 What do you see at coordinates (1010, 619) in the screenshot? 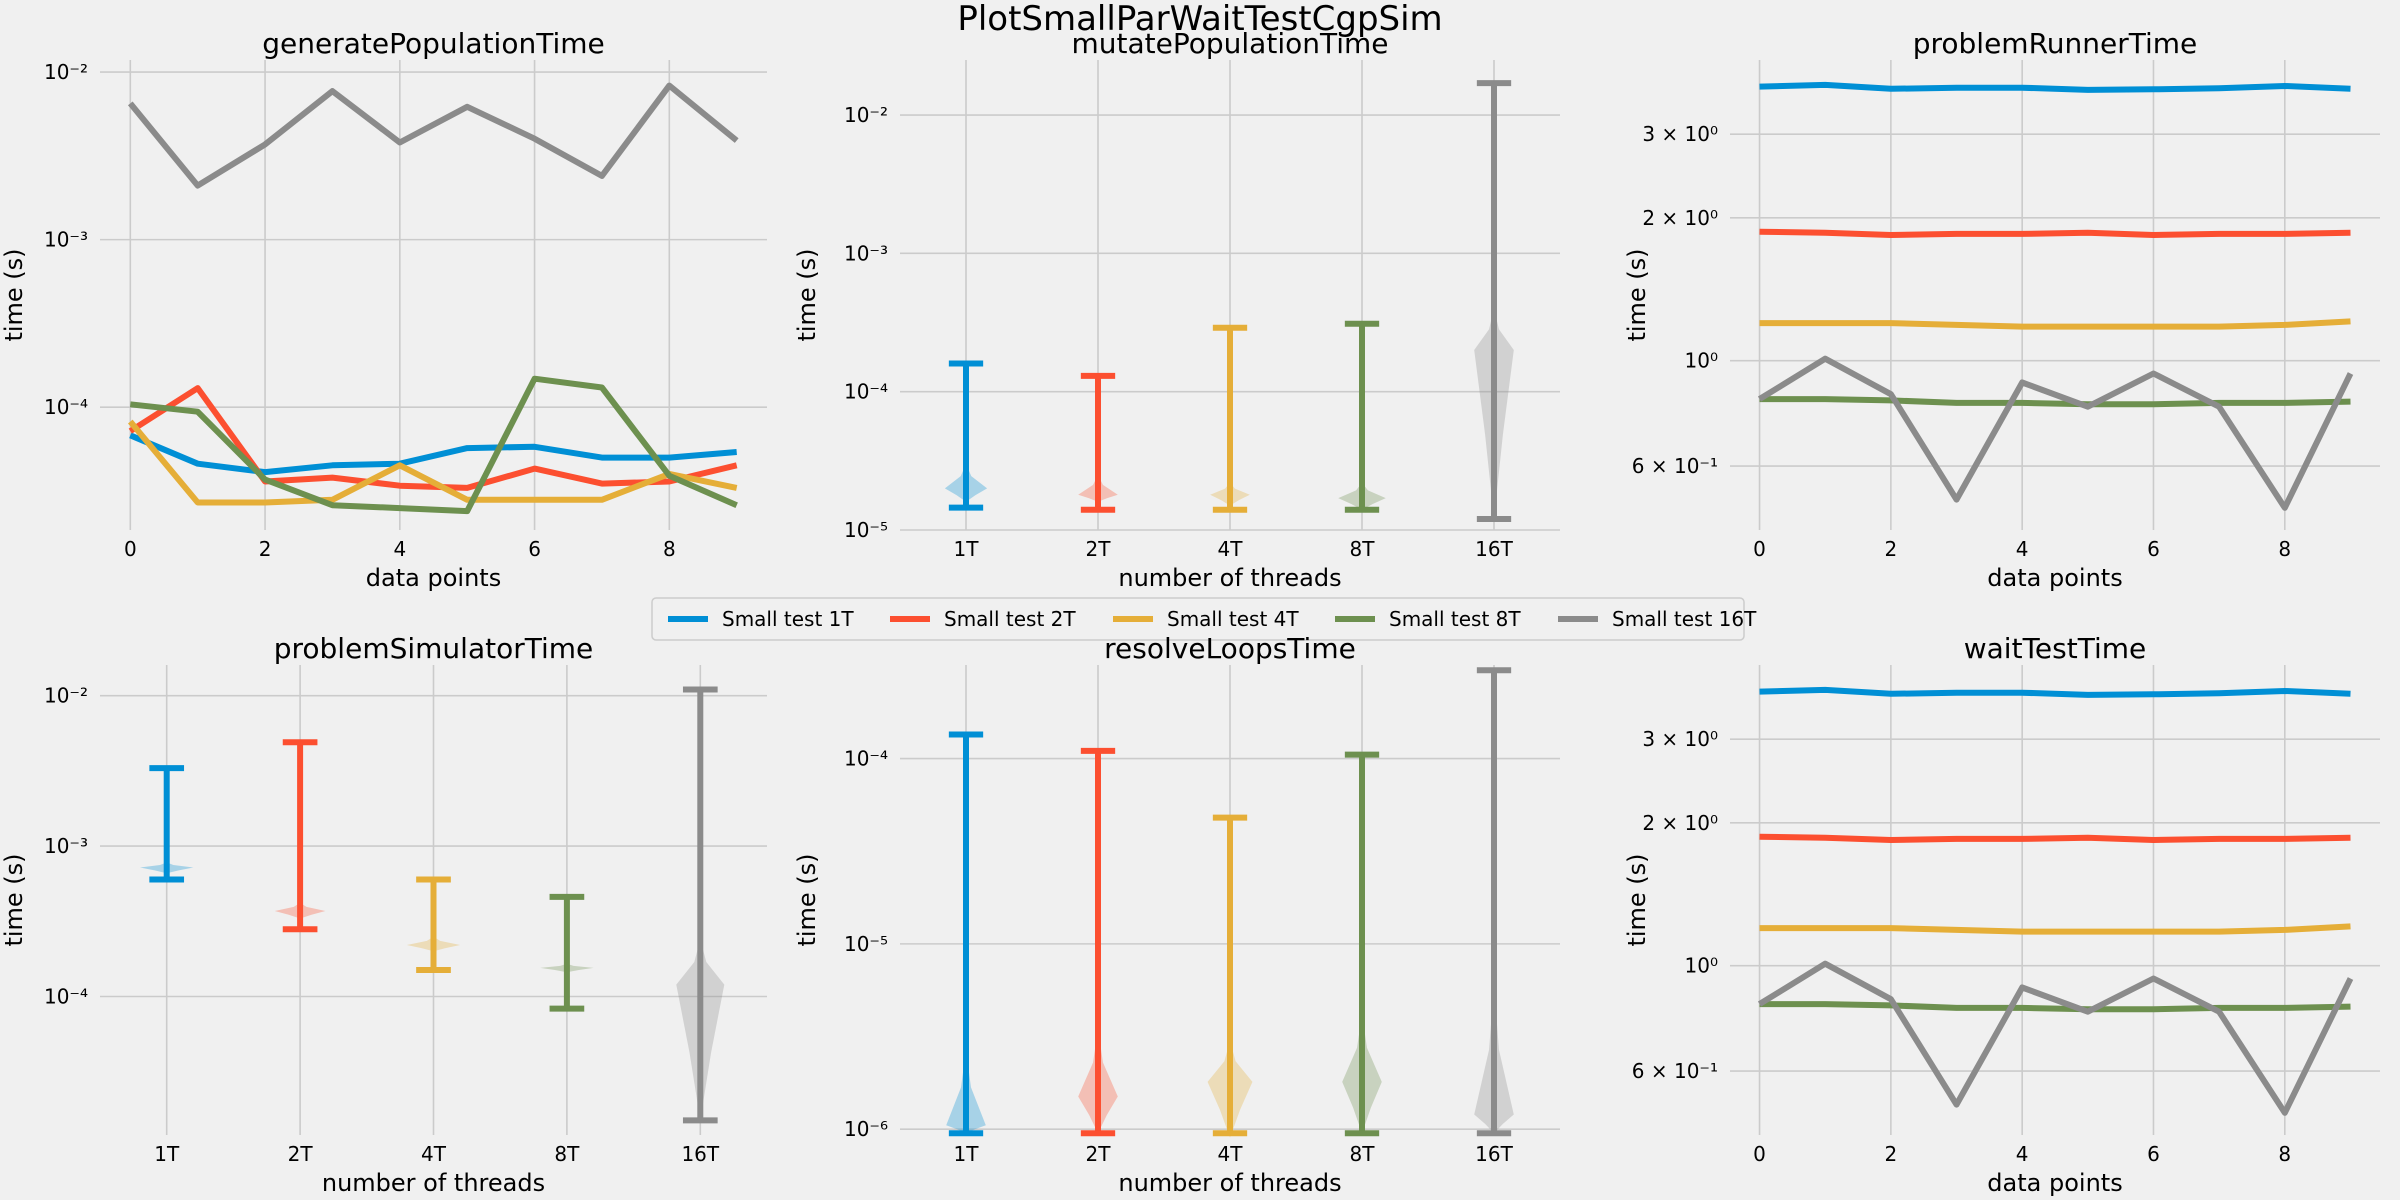
I see `legend-label: Small test 2T` at bounding box center [1010, 619].